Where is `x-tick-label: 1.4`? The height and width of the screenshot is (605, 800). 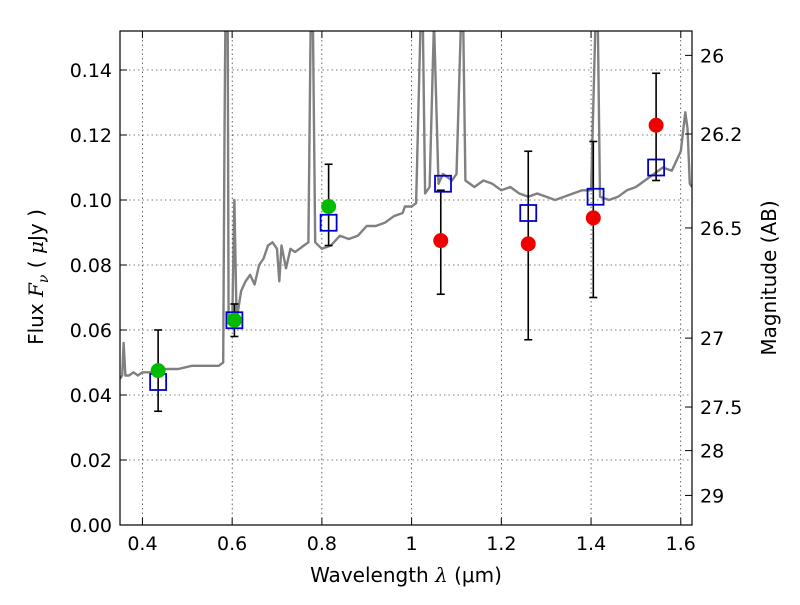 x-tick-label: 1.4 is located at coordinates (591, 544).